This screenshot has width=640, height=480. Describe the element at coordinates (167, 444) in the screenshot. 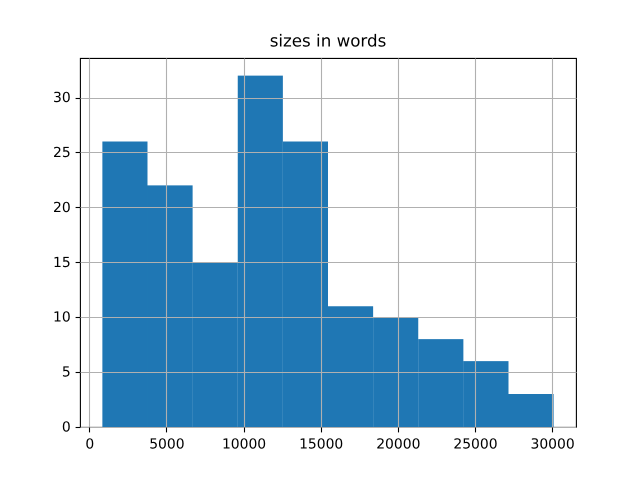

I see `x-tick-label: 5000` at that location.